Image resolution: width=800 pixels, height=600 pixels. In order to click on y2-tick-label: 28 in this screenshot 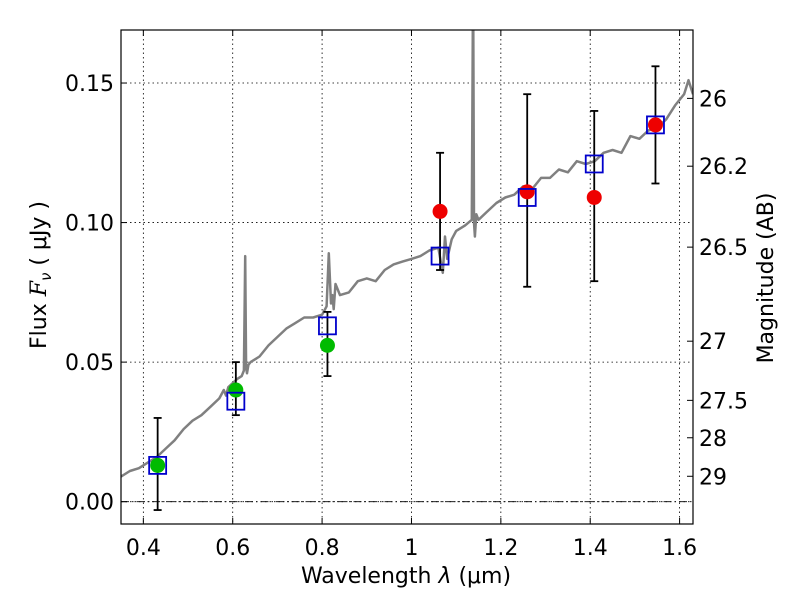, I will do `click(713, 439)`.